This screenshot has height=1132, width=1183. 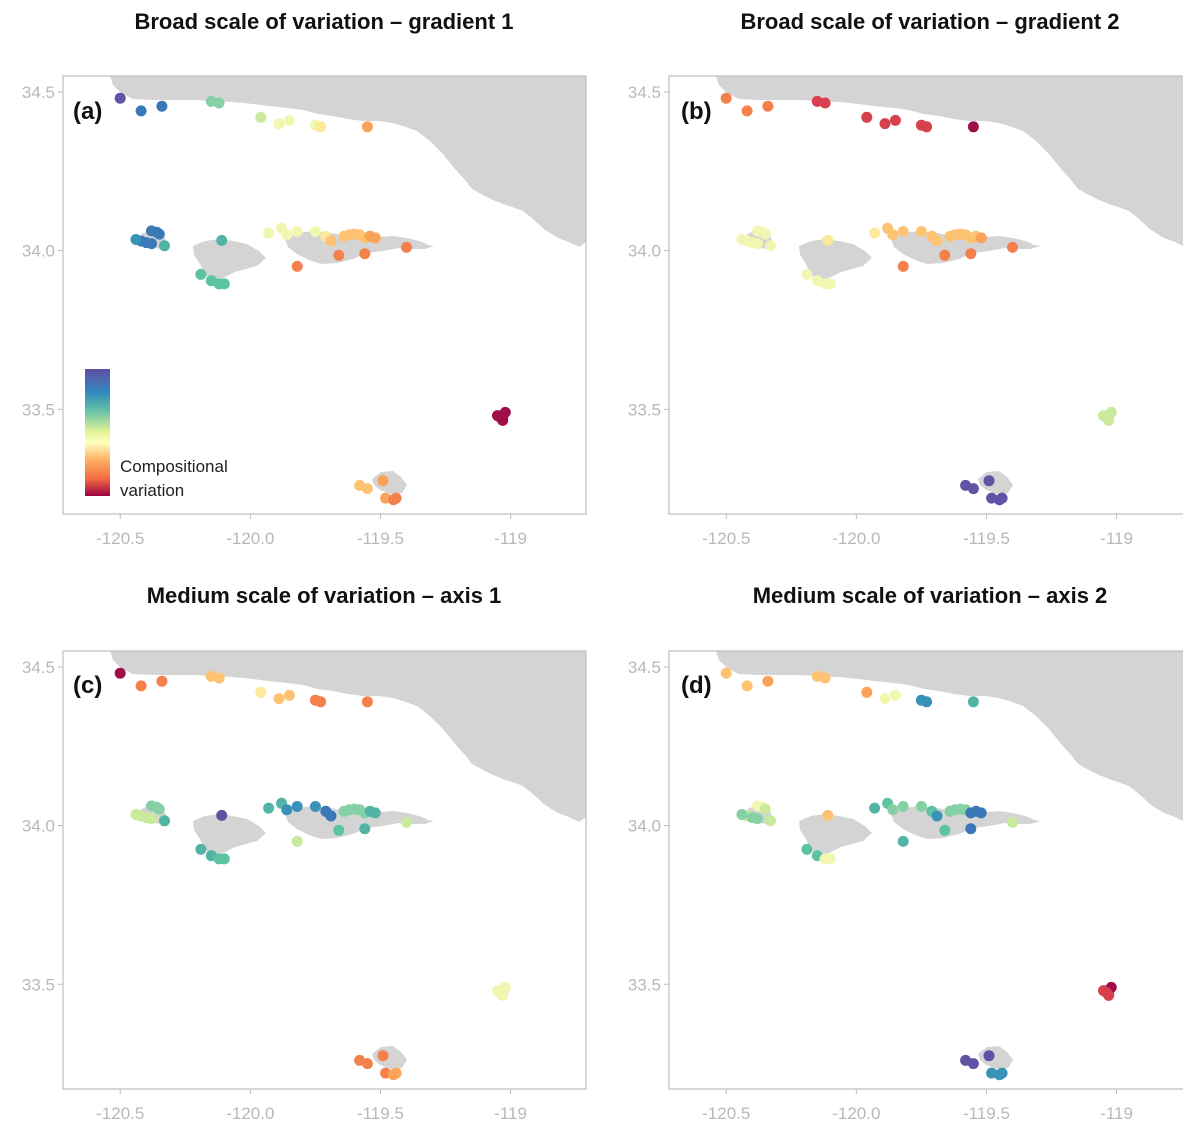 What do you see at coordinates (87, 685) in the screenshot?
I see `panel-c-tag: (c)` at bounding box center [87, 685].